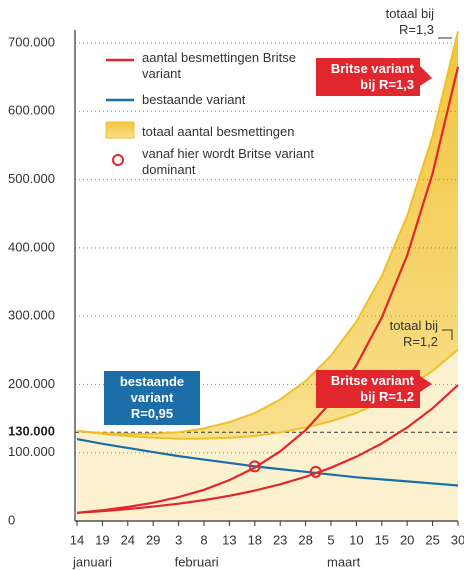 The width and height of the screenshot is (464, 570). What do you see at coordinates (203, 539) in the screenshot?
I see `x-tick-label: 8` at bounding box center [203, 539].